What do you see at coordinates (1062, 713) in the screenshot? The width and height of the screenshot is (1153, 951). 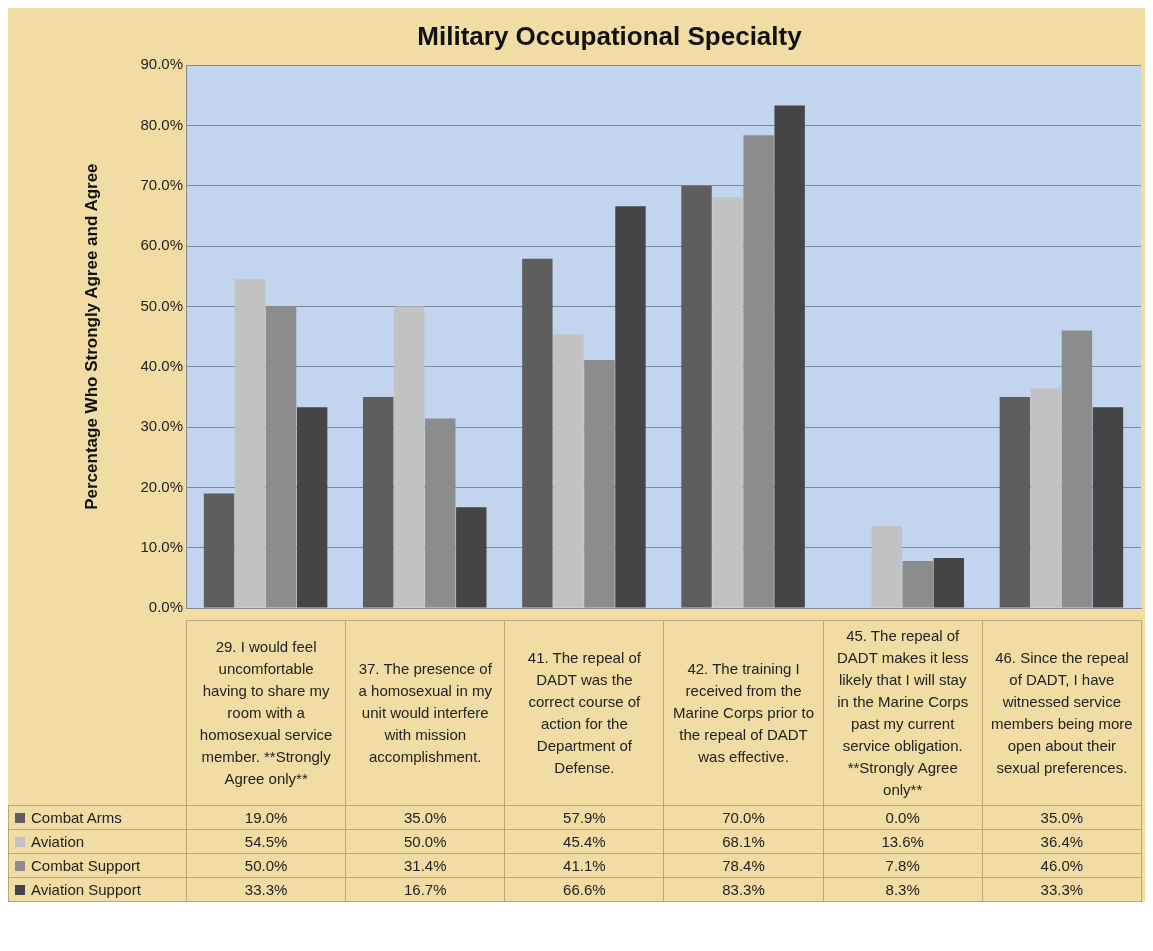 I see `x-tick-label: 46. Since the repeal of DADT, I have witnessed service members being more open about their sexual preferences.` at bounding box center [1062, 713].